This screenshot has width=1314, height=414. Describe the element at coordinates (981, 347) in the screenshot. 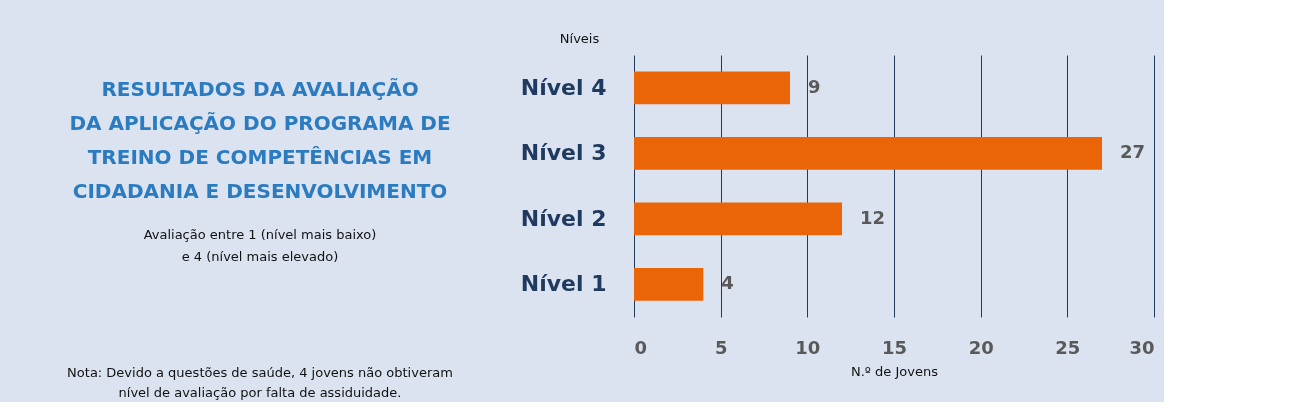

I see `x-tick-label: 20` at that location.